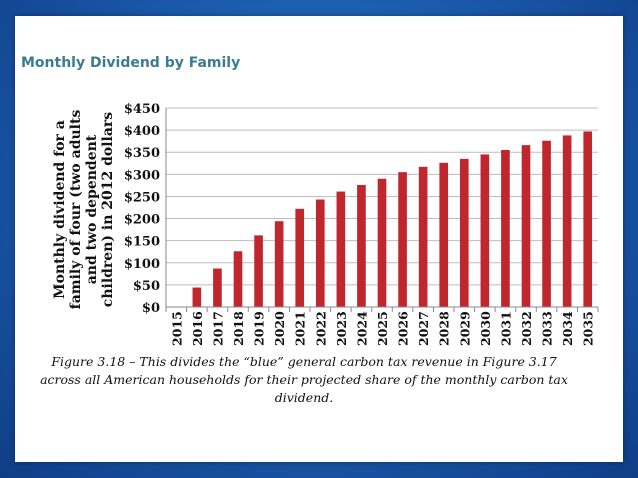 This screenshot has height=478, width=638. I want to click on x-tick-label: 2034, so click(567, 328).